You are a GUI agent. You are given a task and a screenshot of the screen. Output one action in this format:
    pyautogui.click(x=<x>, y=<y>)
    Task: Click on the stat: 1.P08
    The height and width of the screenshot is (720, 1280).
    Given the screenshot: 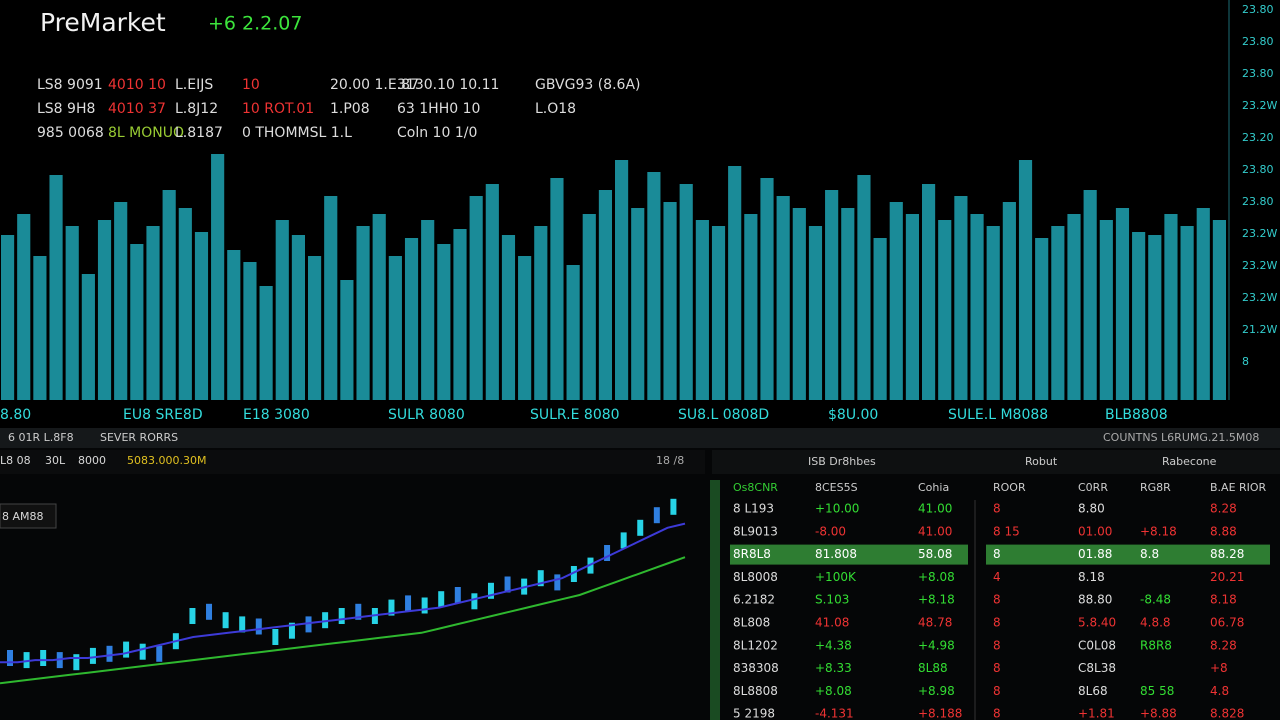 What is the action you would take?
    pyautogui.click(x=350, y=109)
    